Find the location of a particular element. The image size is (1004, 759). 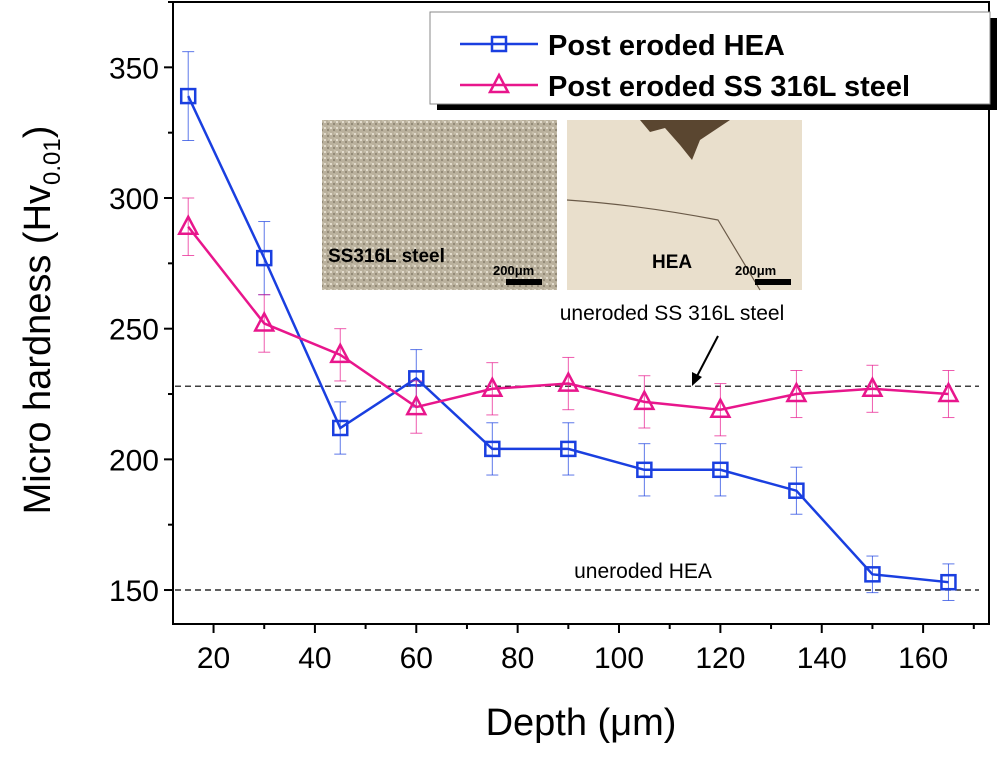

legend-label-ss316l: Post eroded SS 316L steel is located at coordinates (729, 87).